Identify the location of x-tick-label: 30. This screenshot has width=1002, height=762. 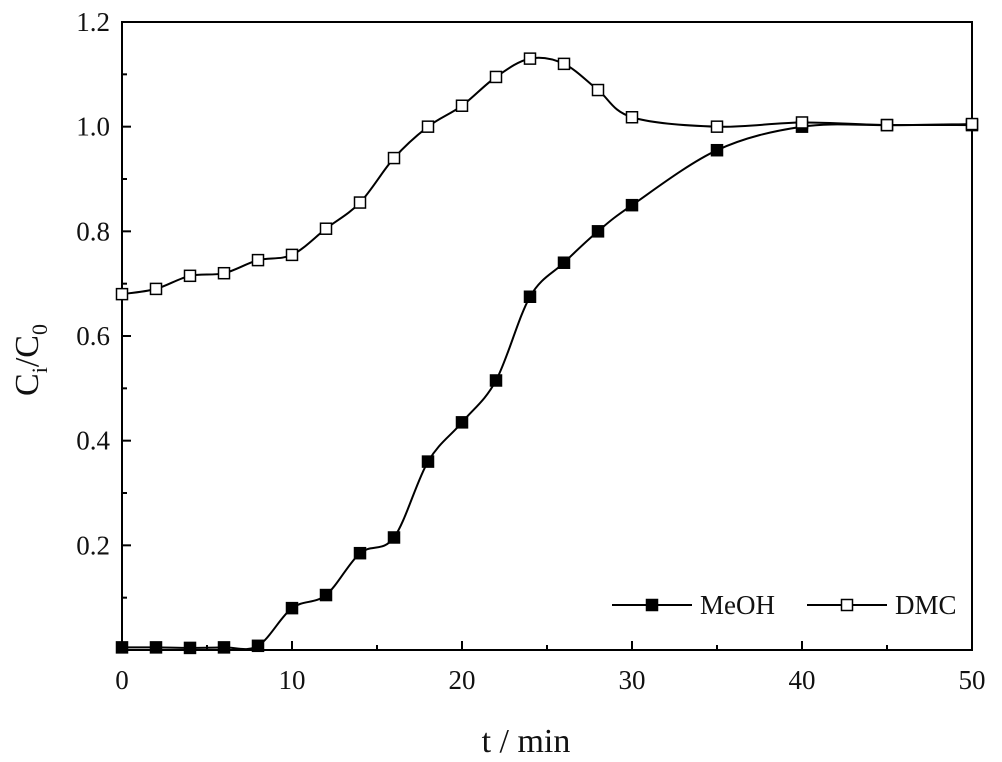
(632, 680).